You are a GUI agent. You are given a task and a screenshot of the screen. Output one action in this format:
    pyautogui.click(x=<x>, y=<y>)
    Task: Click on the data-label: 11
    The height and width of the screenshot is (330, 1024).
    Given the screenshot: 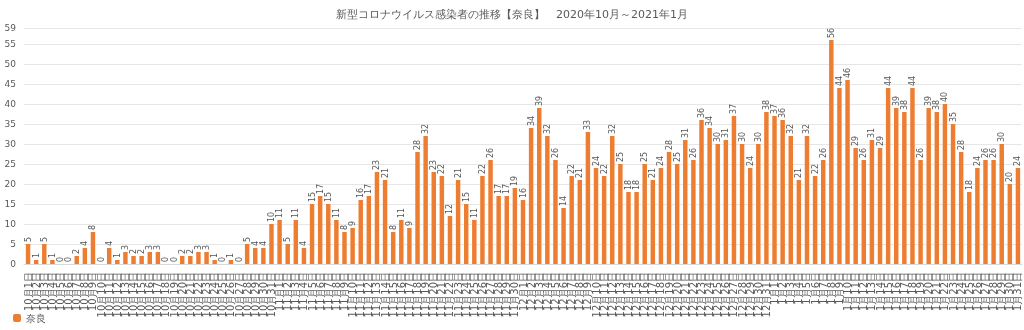 What is the action you would take?
    pyautogui.click(x=401, y=212)
    